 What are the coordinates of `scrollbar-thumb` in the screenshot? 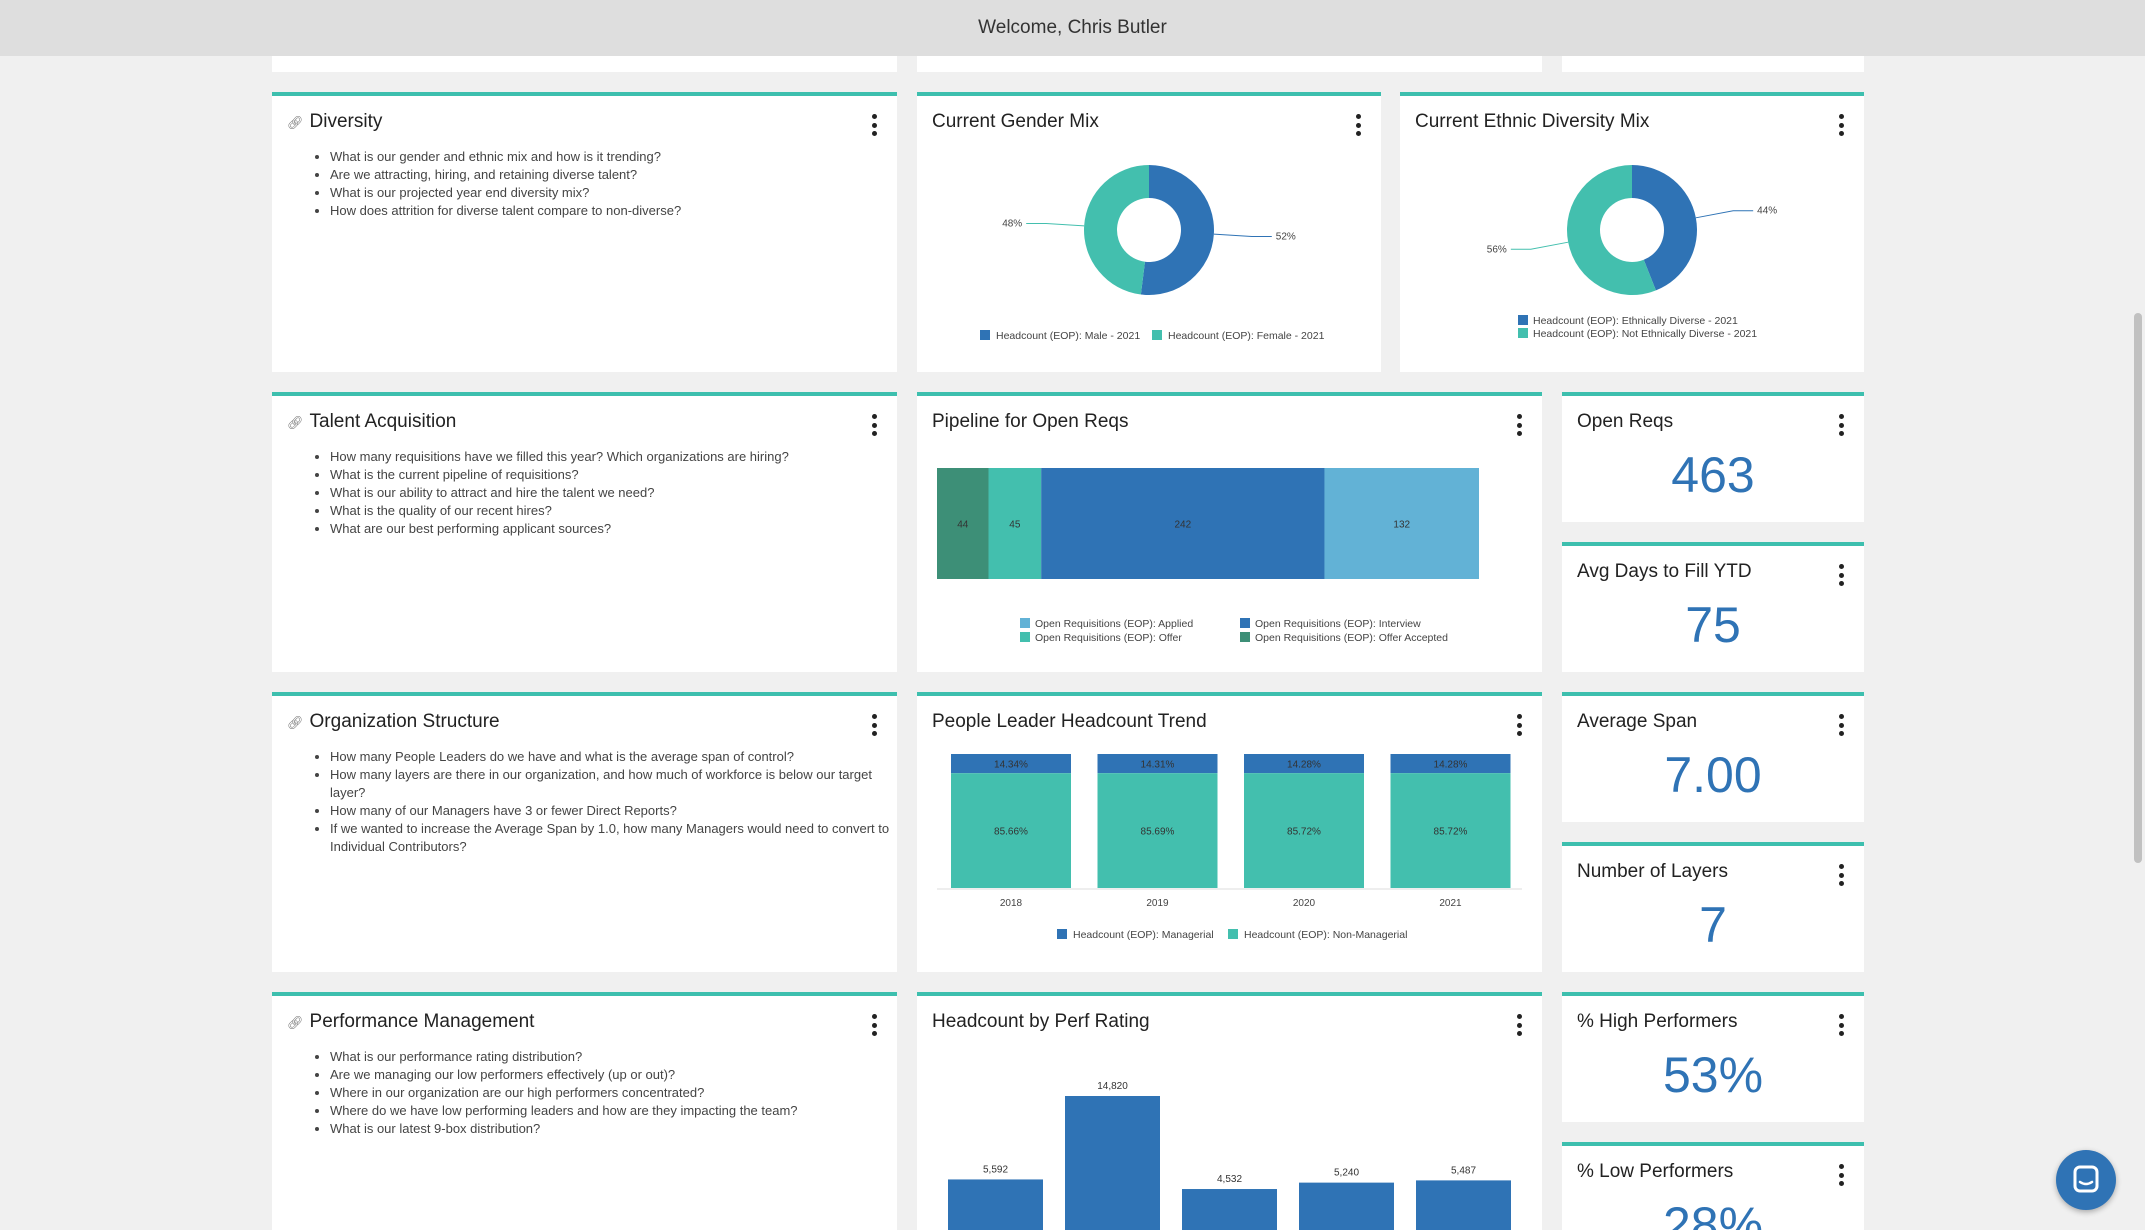 It's located at (2138, 588).